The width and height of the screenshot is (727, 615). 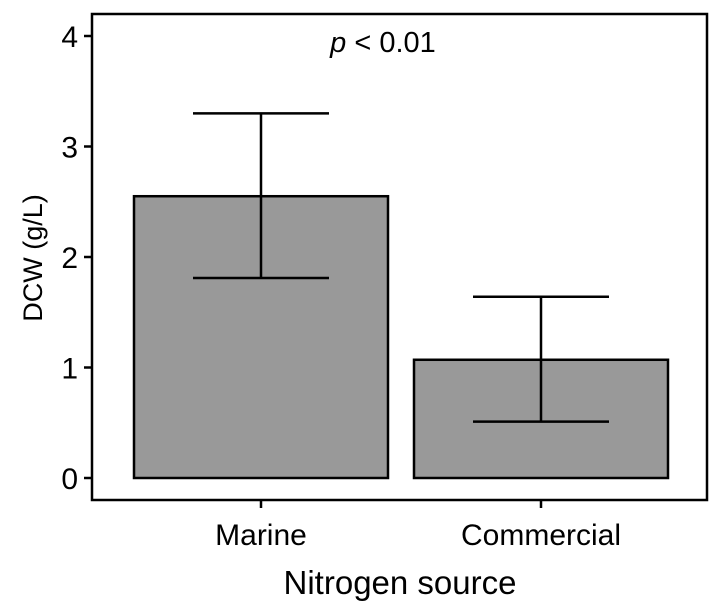 What do you see at coordinates (69, 37) in the screenshot?
I see `y-tick-label-4: 4` at bounding box center [69, 37].